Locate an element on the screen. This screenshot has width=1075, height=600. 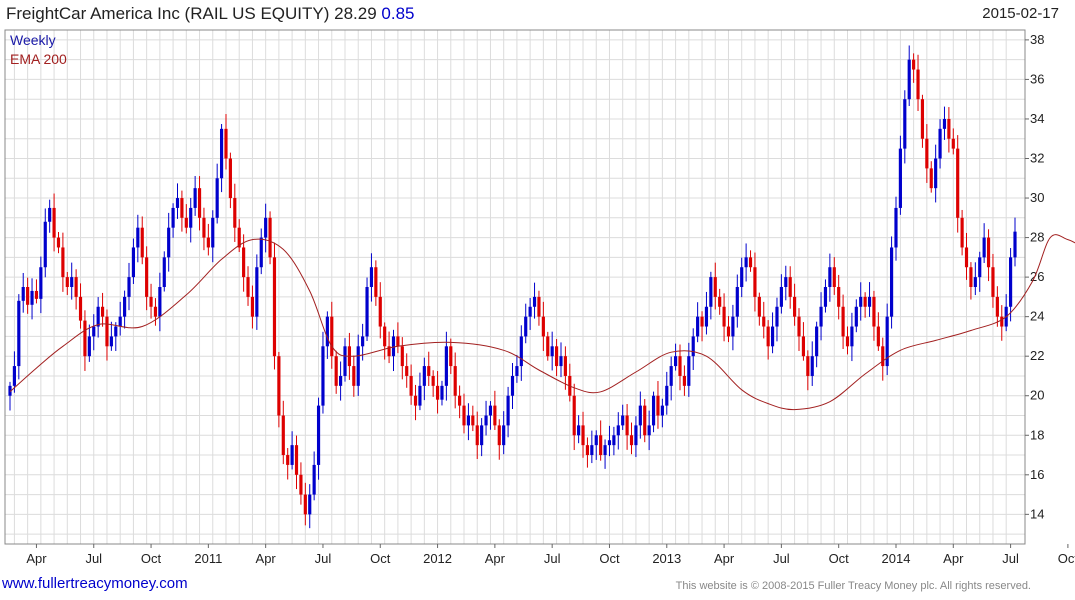
x-tick-label: Jul is located at coordinates (781, 558).